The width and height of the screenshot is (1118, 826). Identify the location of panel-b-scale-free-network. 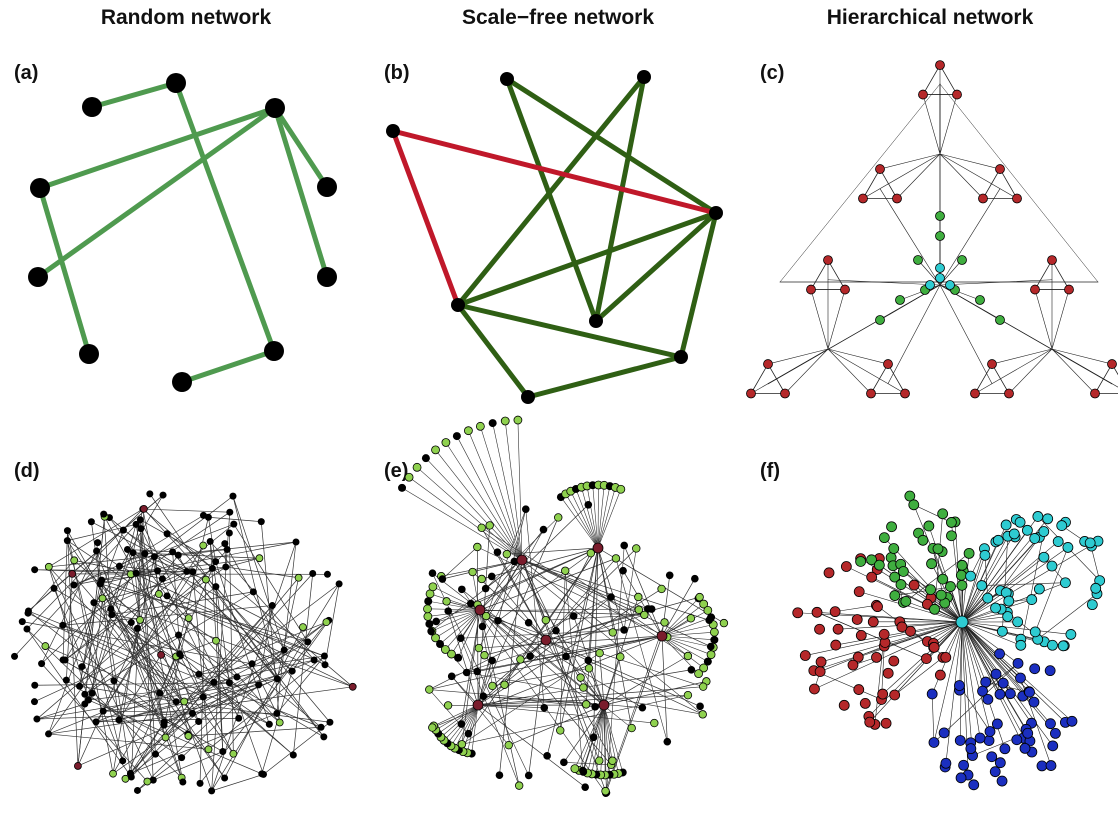
(554, 237).